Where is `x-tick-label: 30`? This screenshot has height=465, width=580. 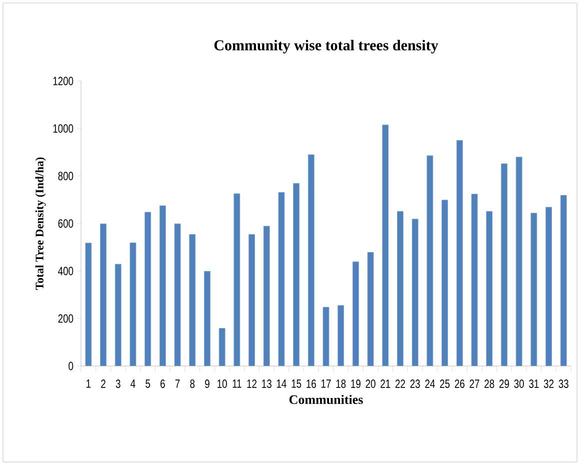
x-tick-label: 30 is located at coordinates (519, 384).